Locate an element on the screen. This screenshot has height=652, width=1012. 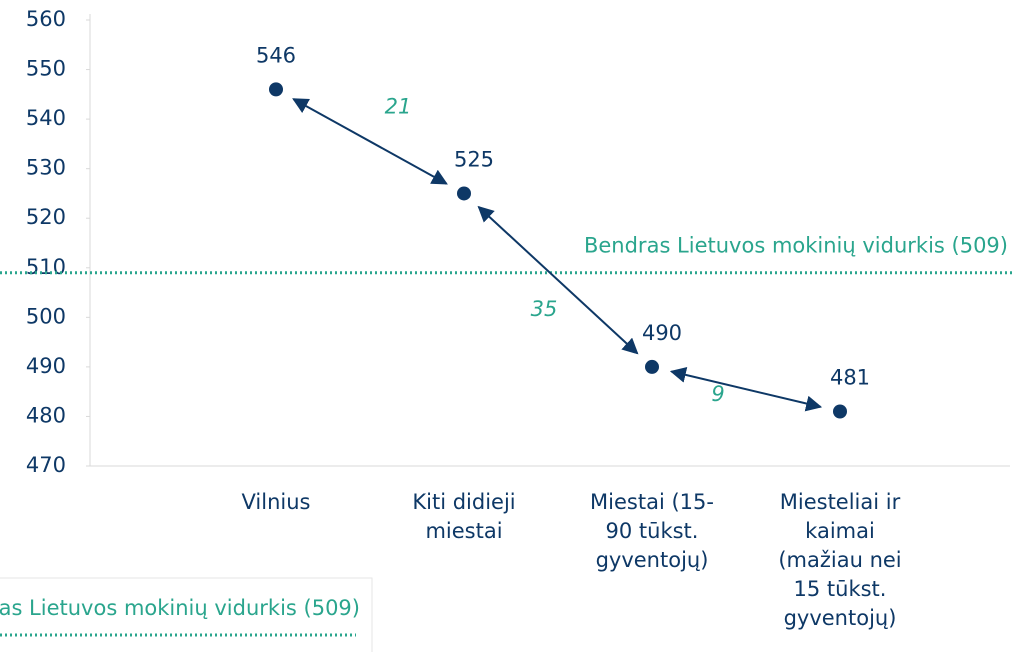
difference-label: 9 is located at coordinates (717, 394).